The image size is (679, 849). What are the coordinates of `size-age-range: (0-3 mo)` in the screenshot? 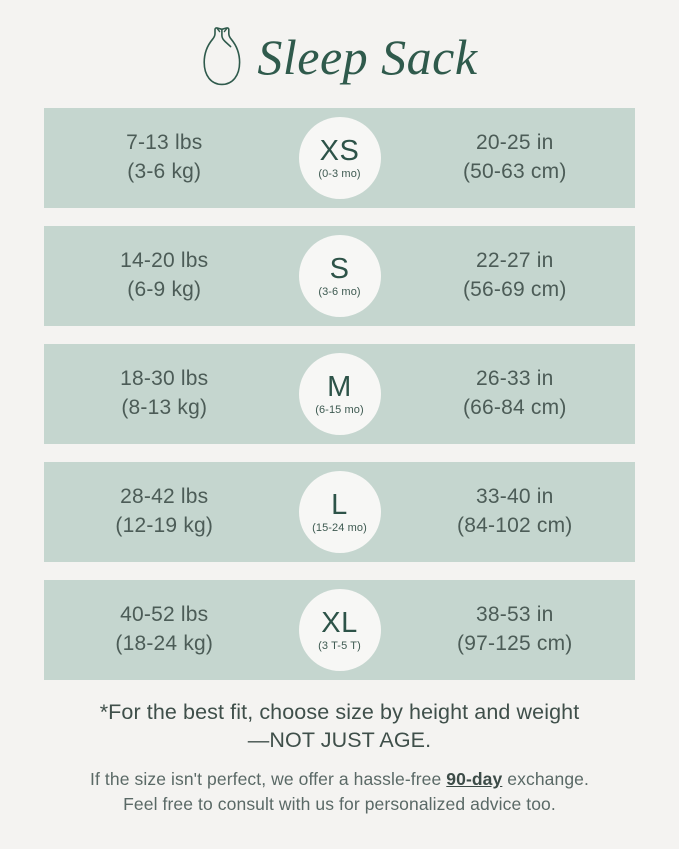 It's located at (339, 173).